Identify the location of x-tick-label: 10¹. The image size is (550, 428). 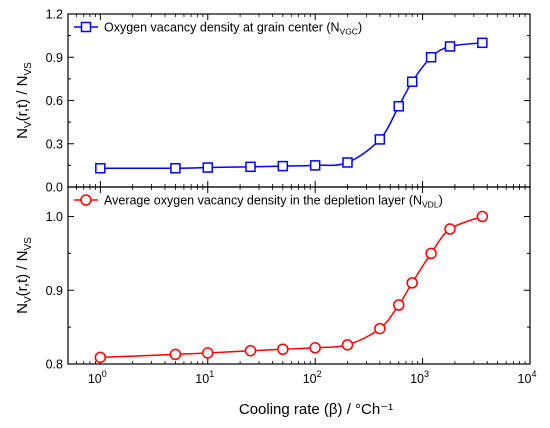
(204, 377).